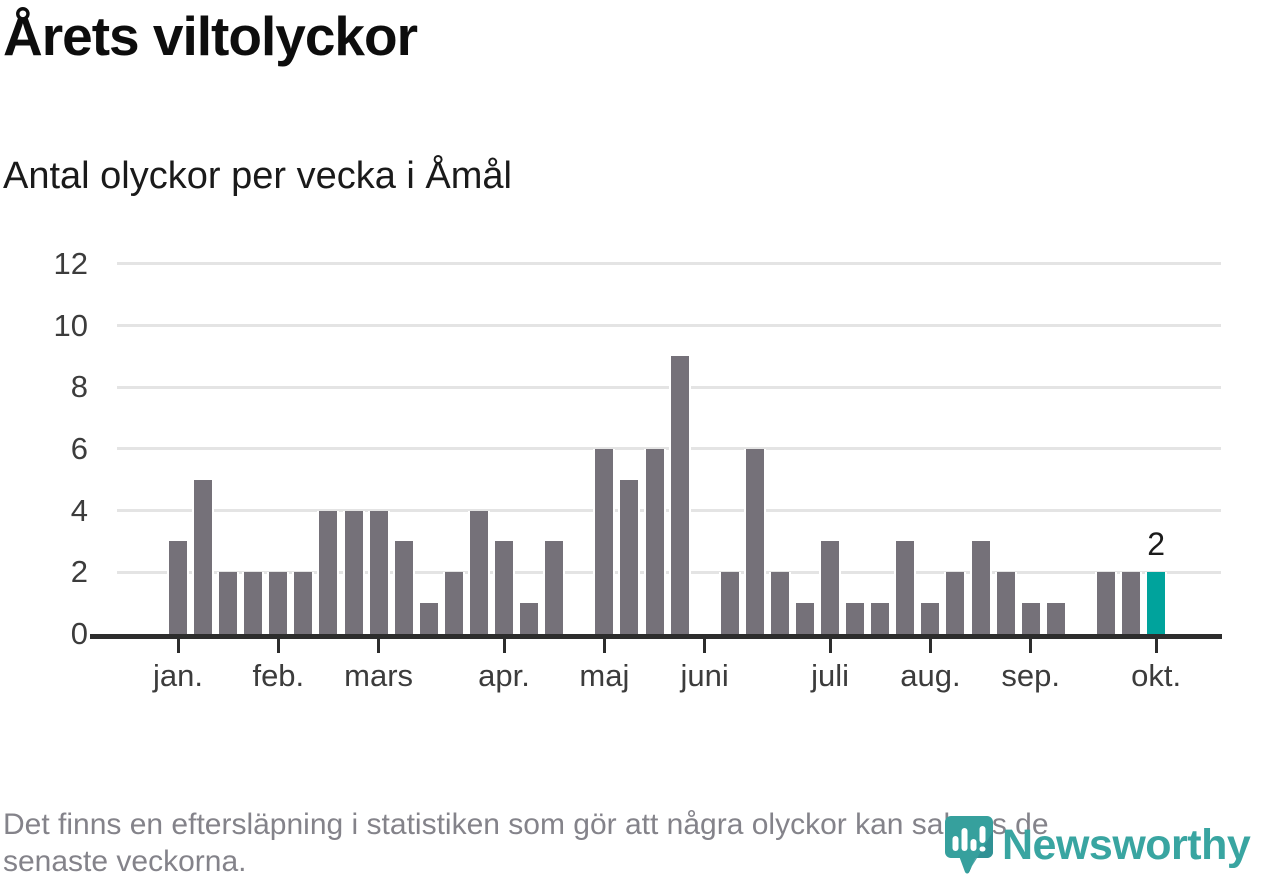 The image size is (1262, 879). Describe the element at coordinates (79, 633) in the screenshot. I see `y-axis-label-0: 0` at that location.